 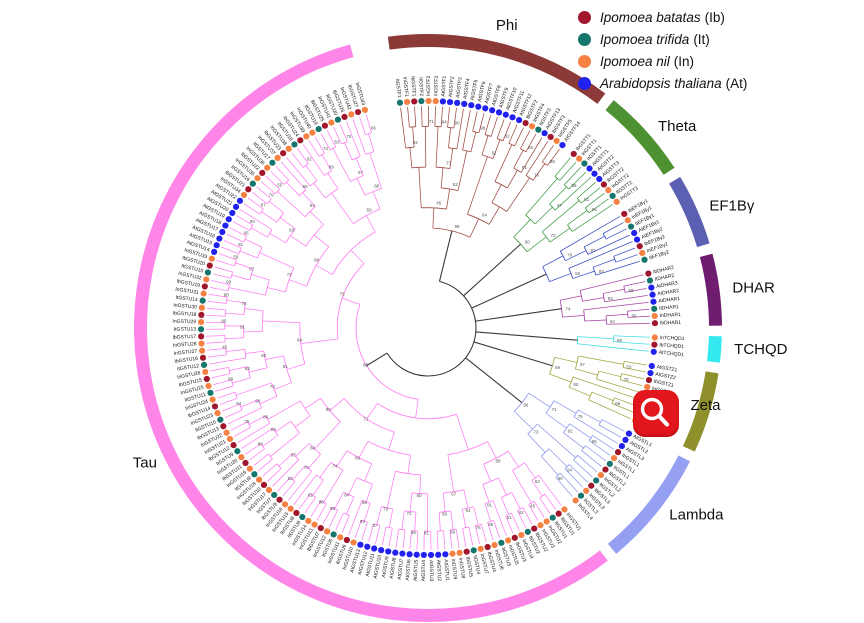 I want to click on legend-species-name: Arabidopsis thaliana, so click(x=661, y=83).